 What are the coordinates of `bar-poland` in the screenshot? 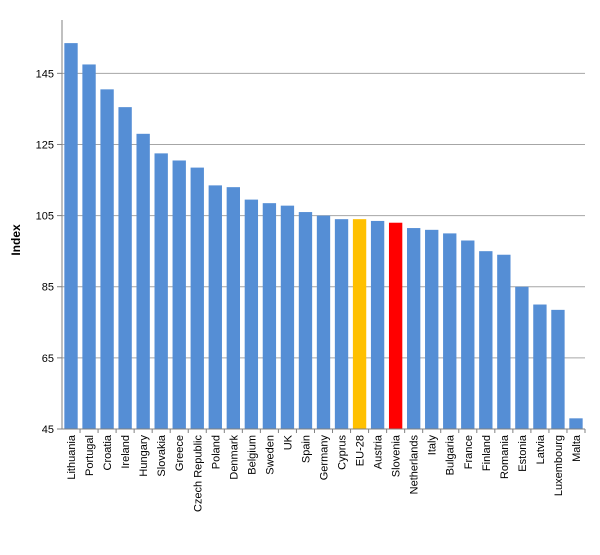 It's located at (215, 307).